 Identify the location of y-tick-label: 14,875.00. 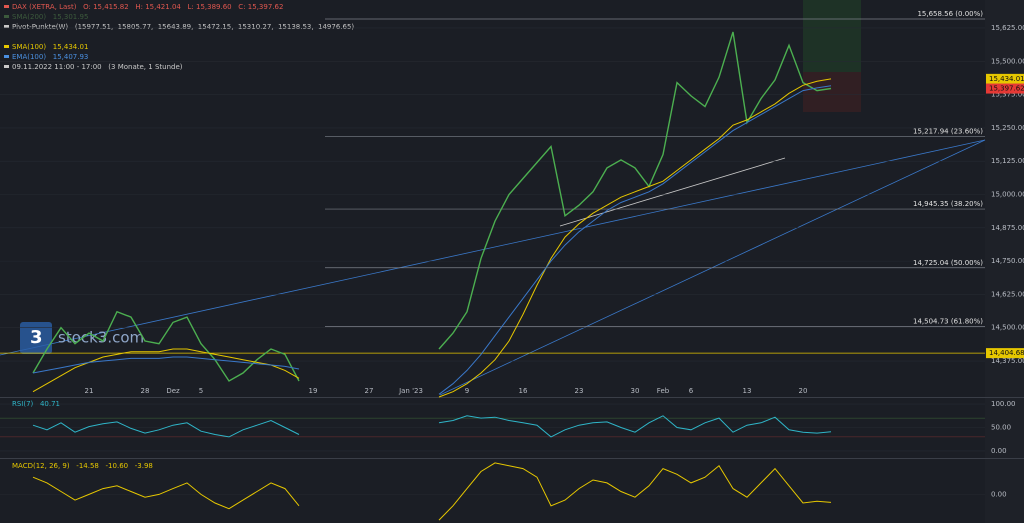
(1007, 228).